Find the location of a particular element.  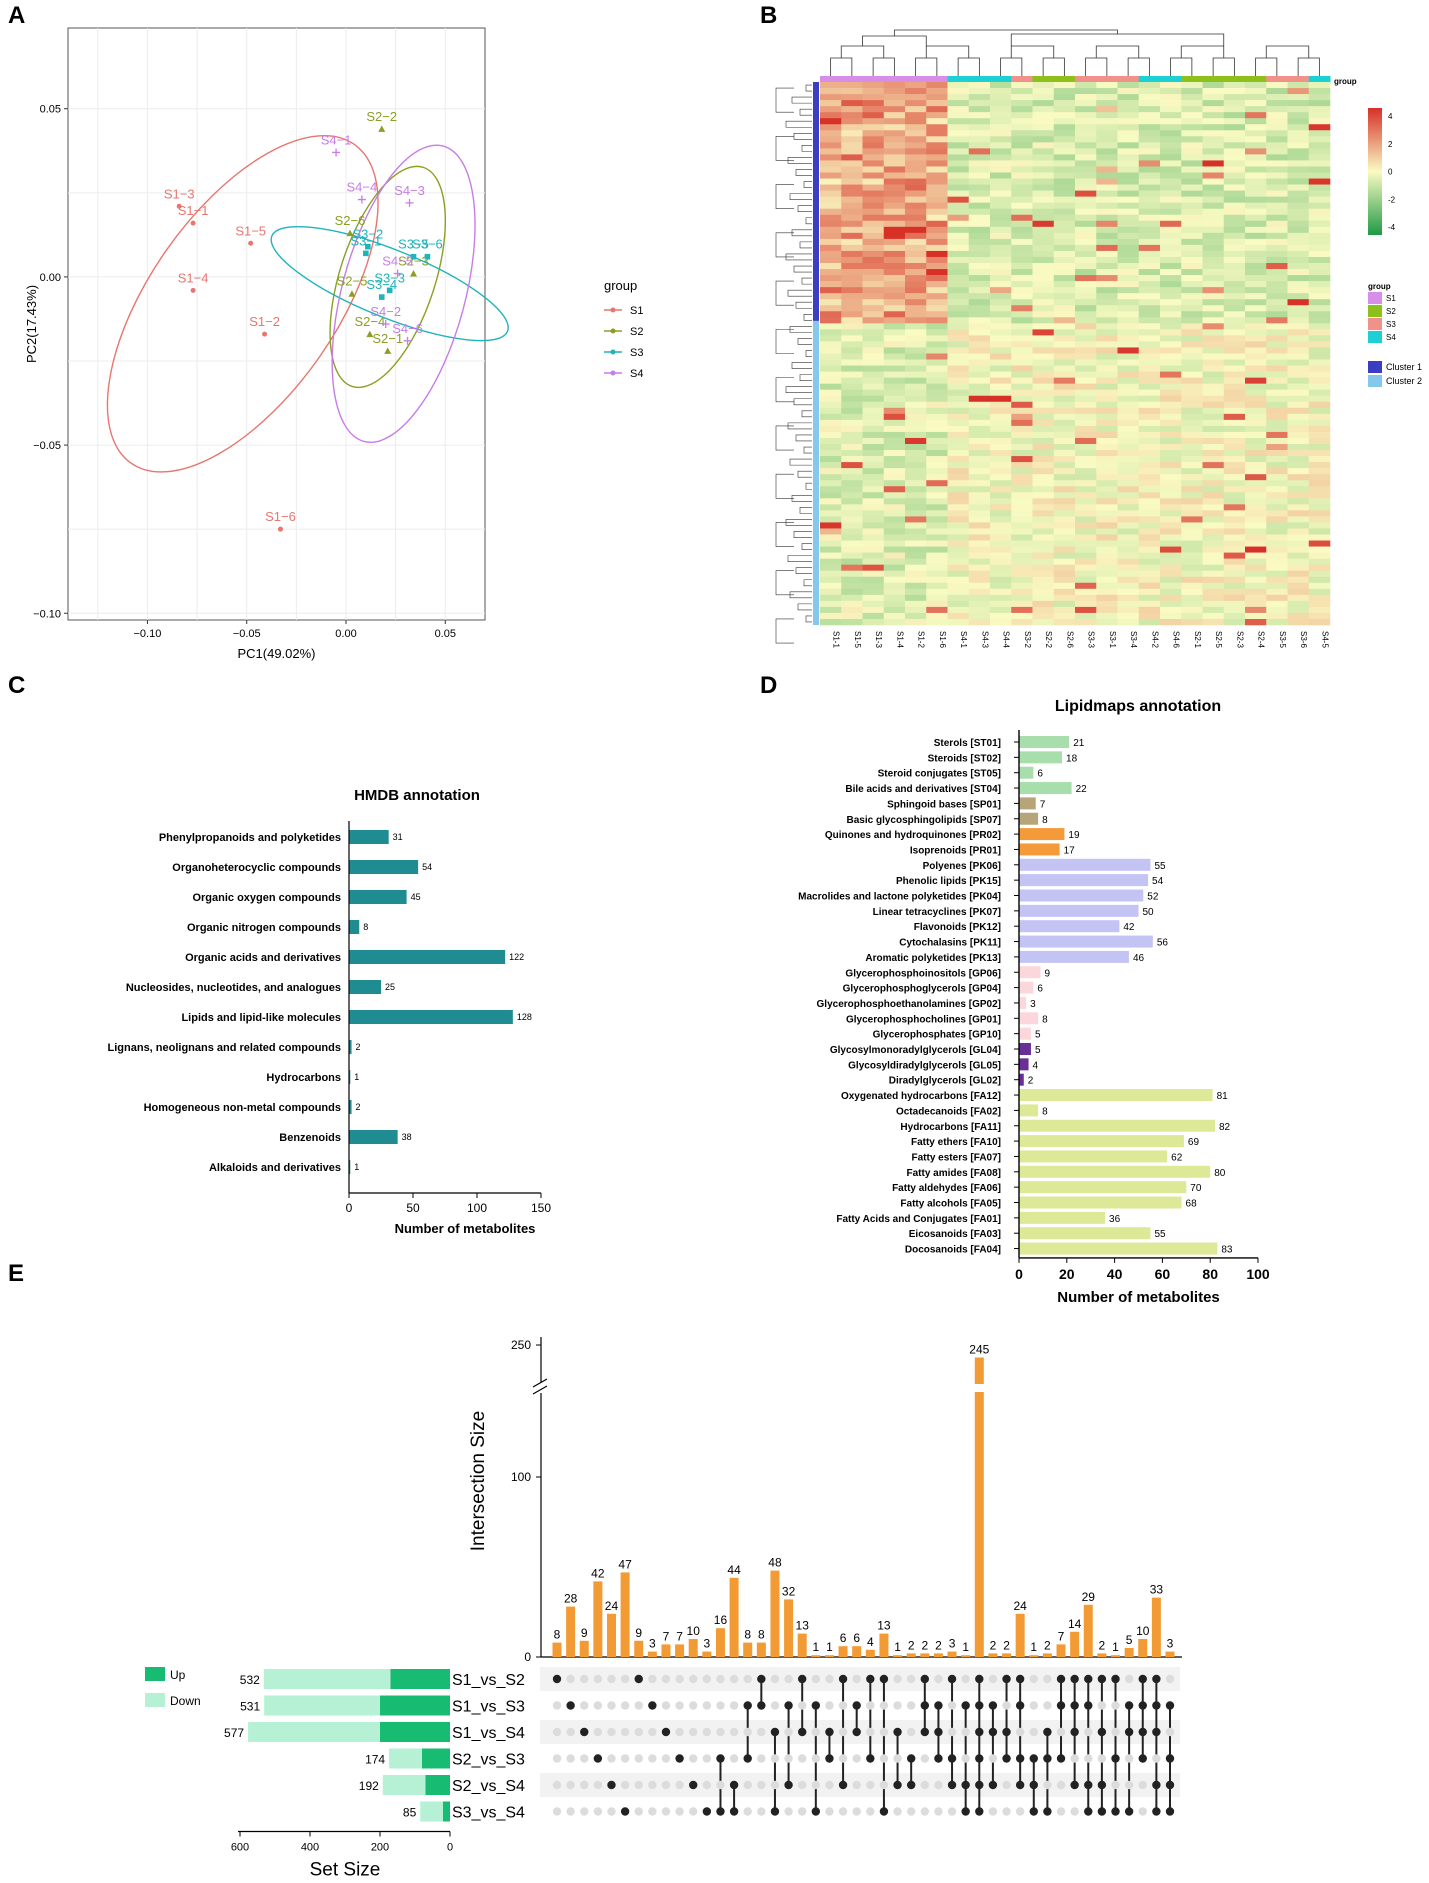

bar is located at coordinates (1069, 926).